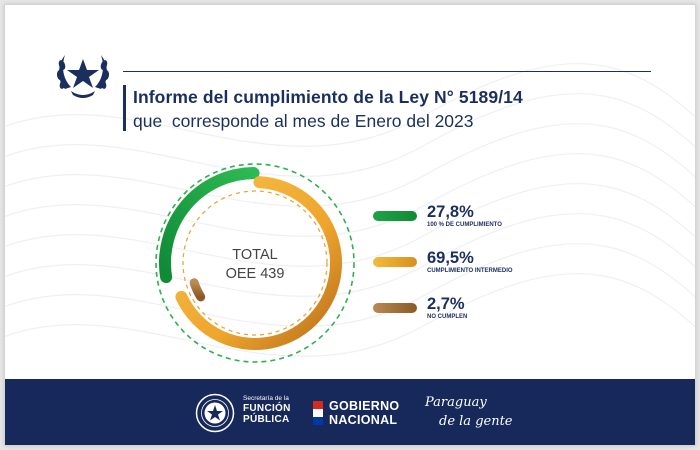  What do you see at coordinates (488, 316) in the screenshot?
I see `legend-item-no-cumplen: 2,7% No cumplen` at bounding box center [488, 316].